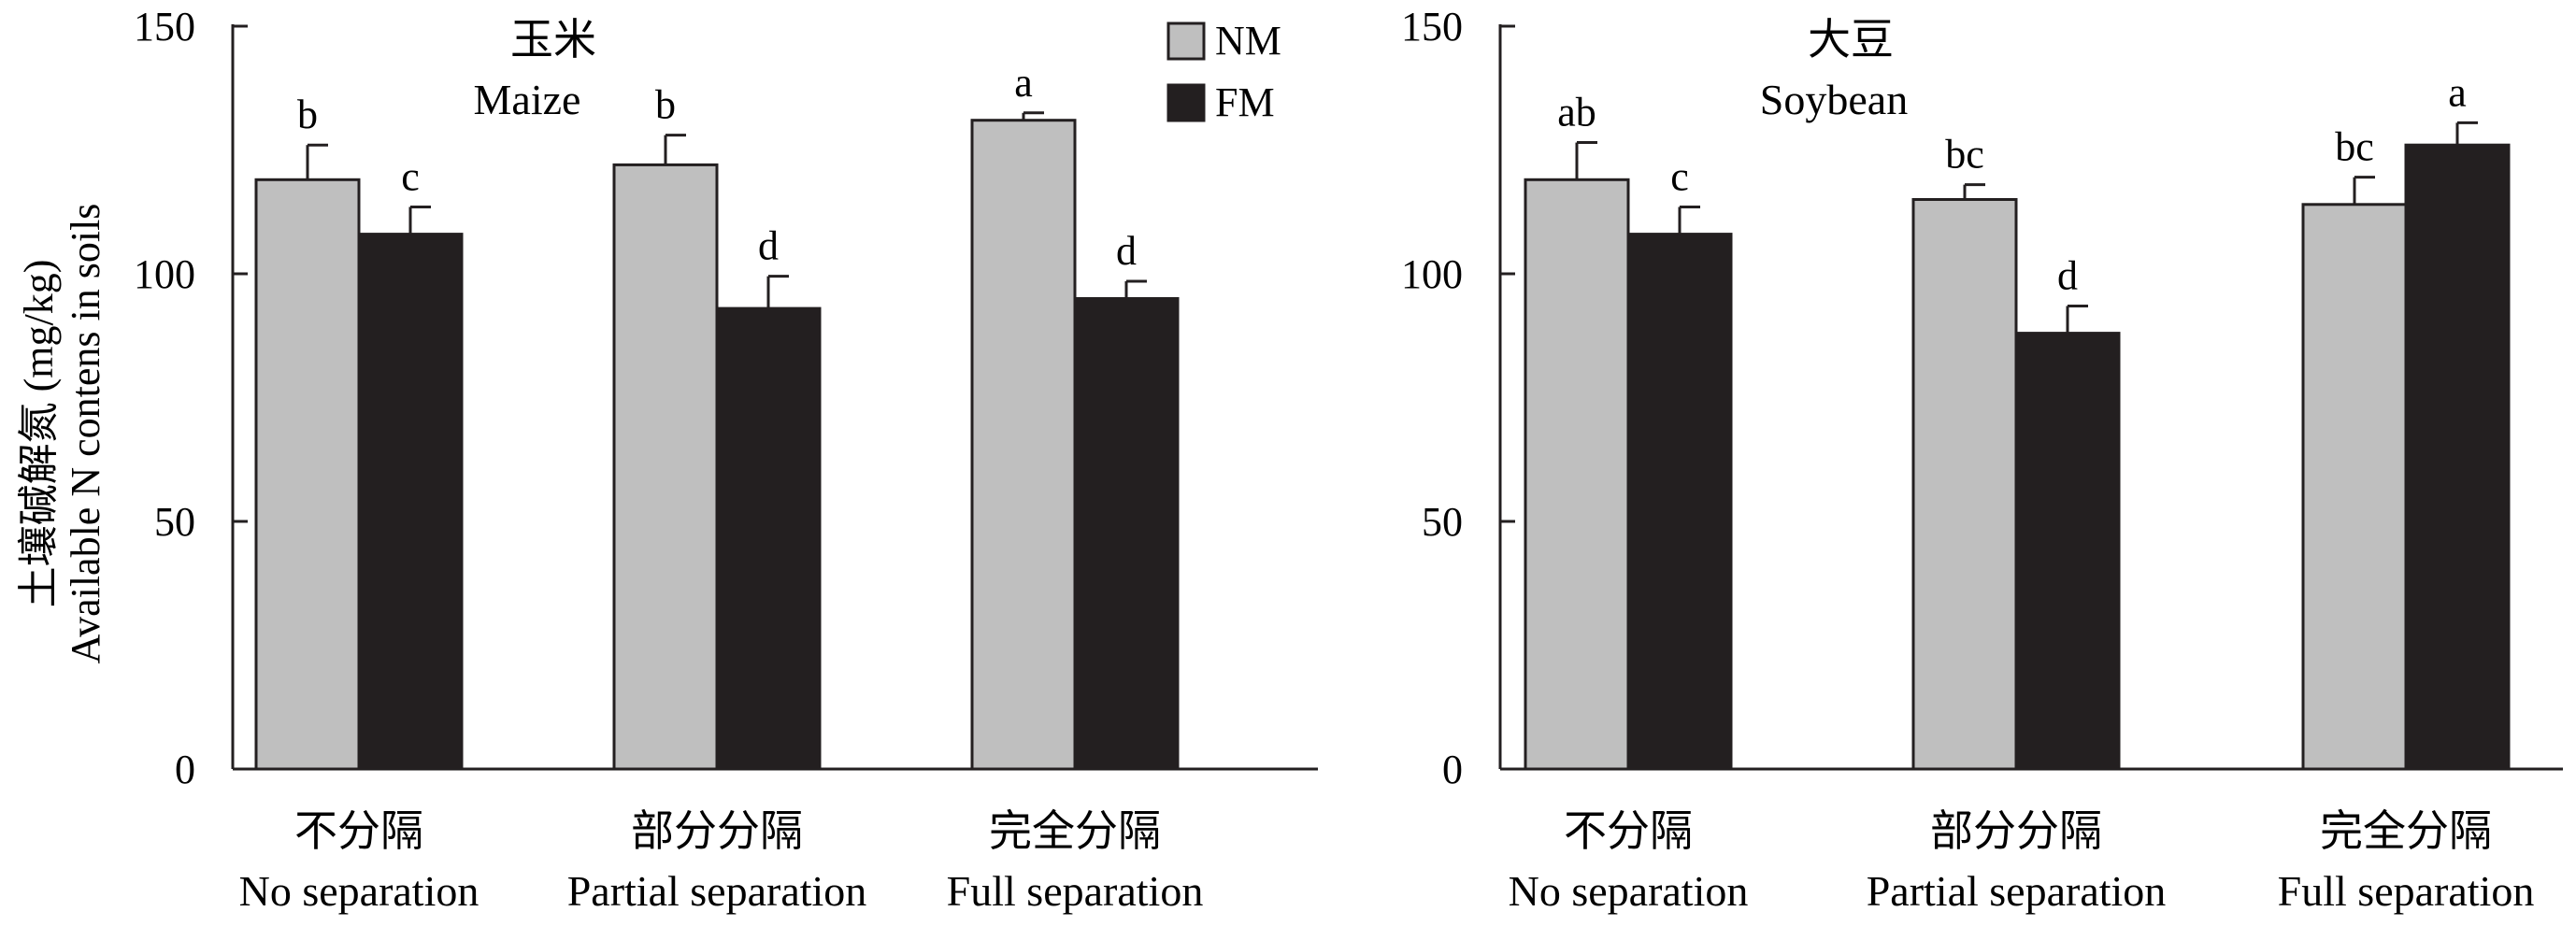  I want to click on legend-swatch-fm, so click(1186, 103).